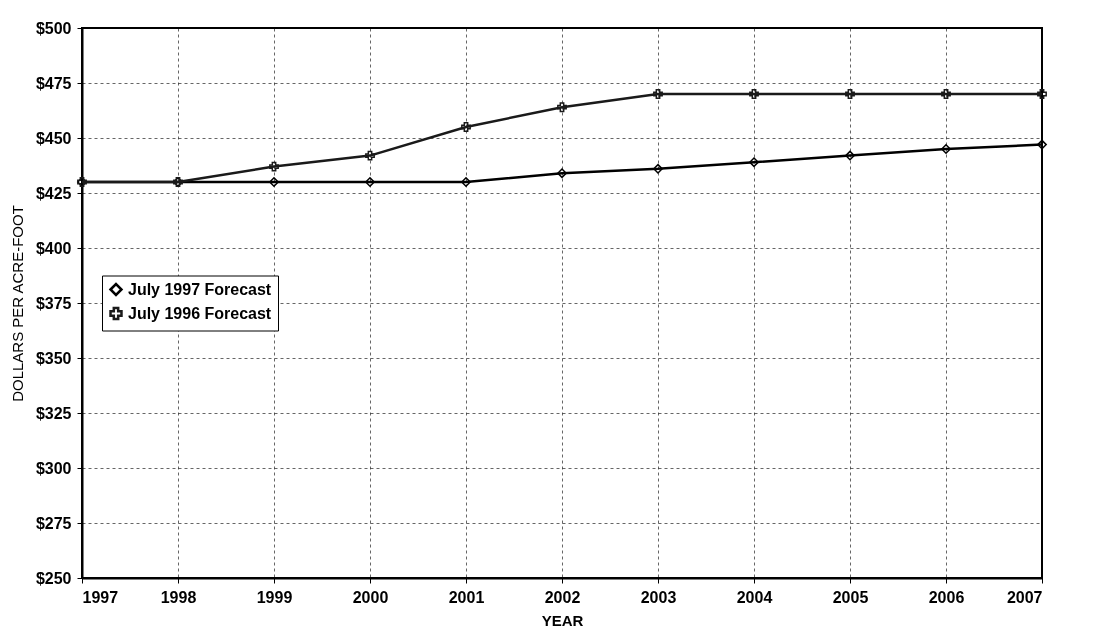 The image size is (1100, 640). What do you see at coordinates (53, 193) in the screenshot?
I see `y-tick-label: $425` at bounding box center [53, 193].